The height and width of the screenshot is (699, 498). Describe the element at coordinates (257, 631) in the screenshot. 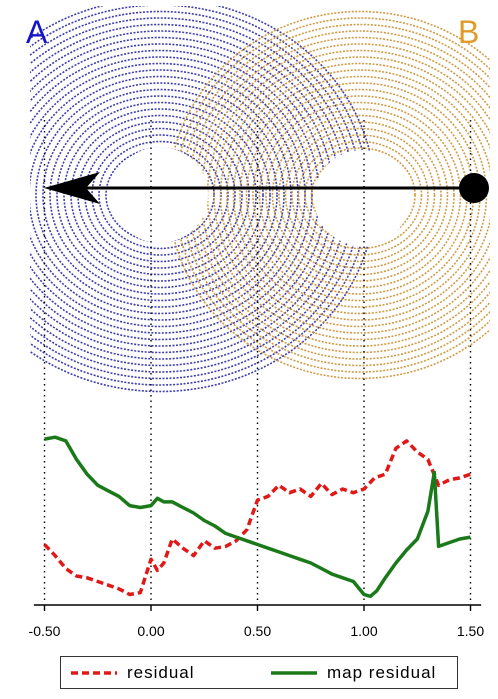

I see `x-tick-label-2: 0.50` at that location.